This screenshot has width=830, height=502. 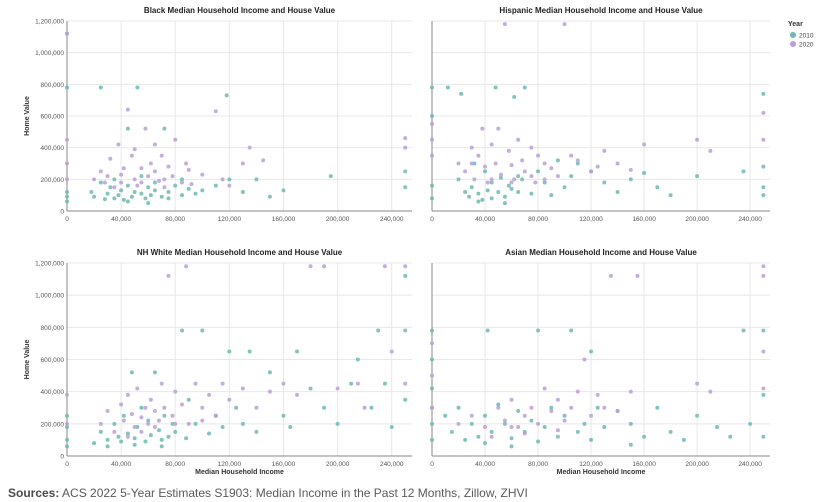 What do you see at coordinates (697, 464) in the screenshot?
I see `x-tick-label: 200,000` at bounding box center [697, 464].